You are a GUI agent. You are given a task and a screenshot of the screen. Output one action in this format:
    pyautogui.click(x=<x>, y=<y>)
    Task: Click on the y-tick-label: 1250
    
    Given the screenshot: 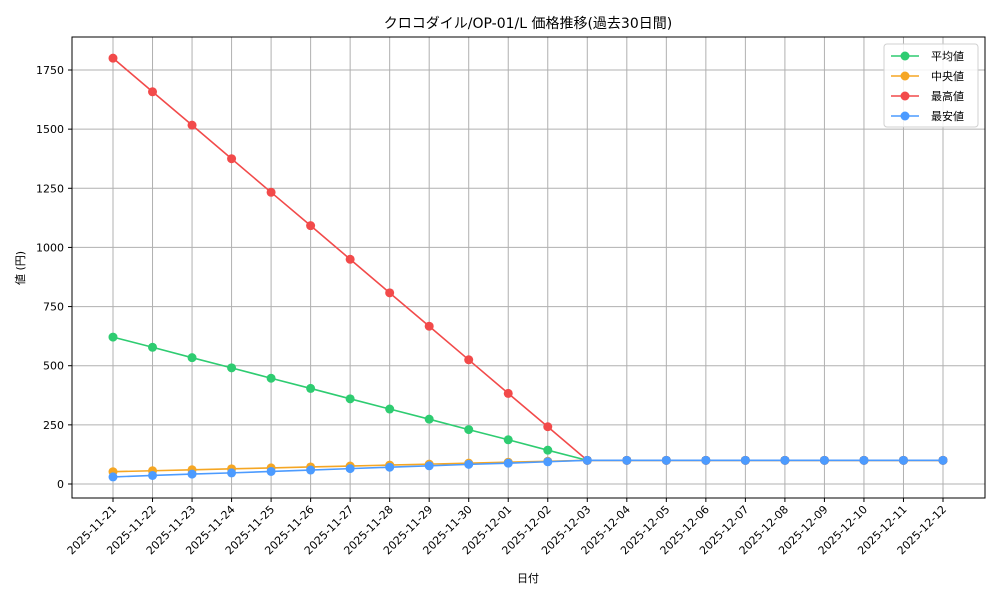 What is the action you would take?
    pyautogui.click(x=50, y=188)
    